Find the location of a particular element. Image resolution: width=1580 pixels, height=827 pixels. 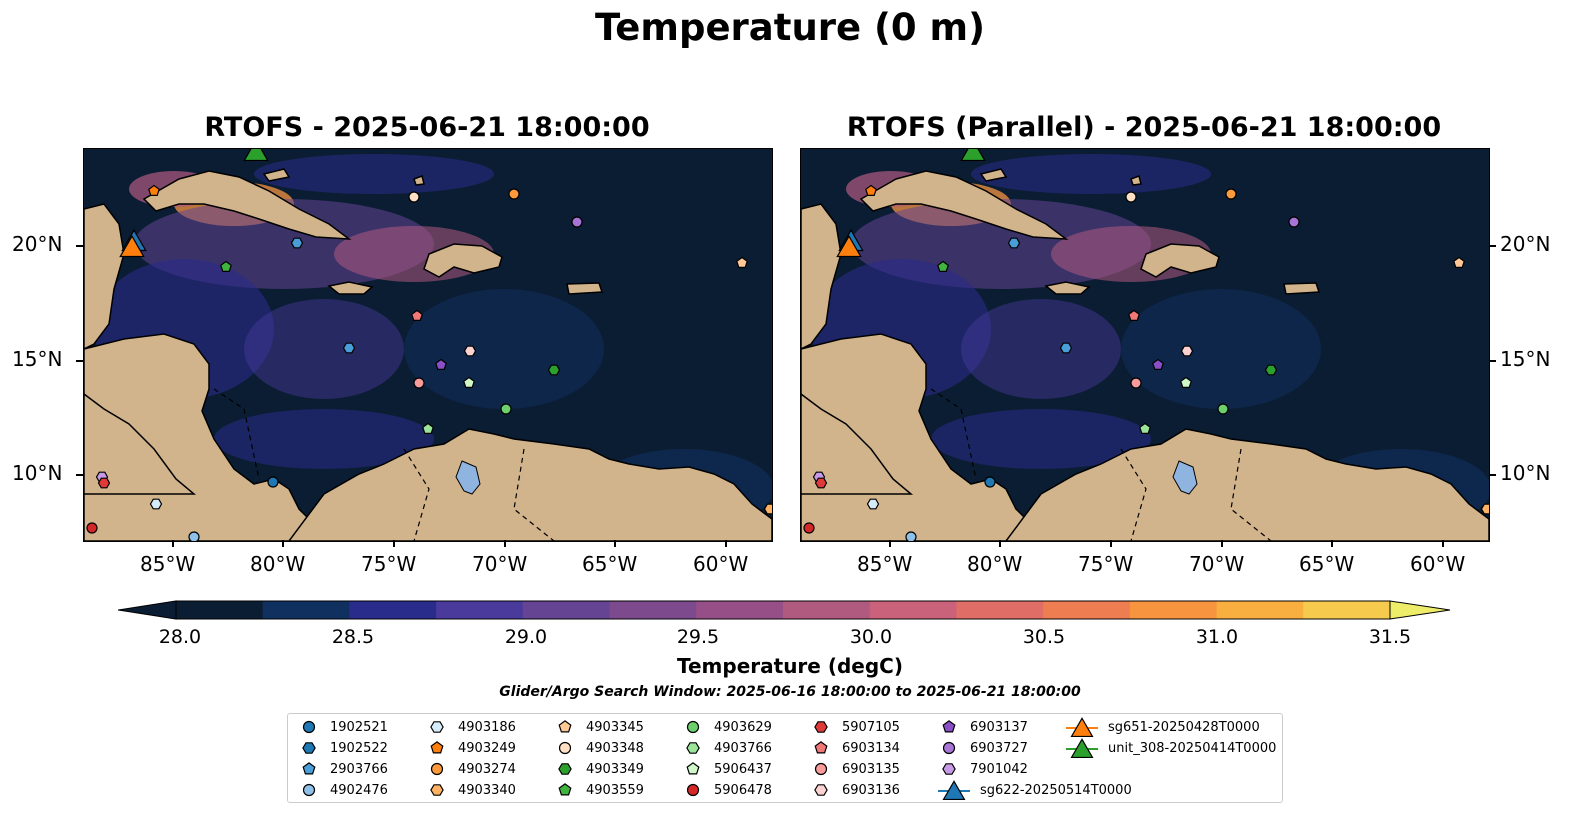

legend-entry: 2903766 is located at coordinates (343, 769).